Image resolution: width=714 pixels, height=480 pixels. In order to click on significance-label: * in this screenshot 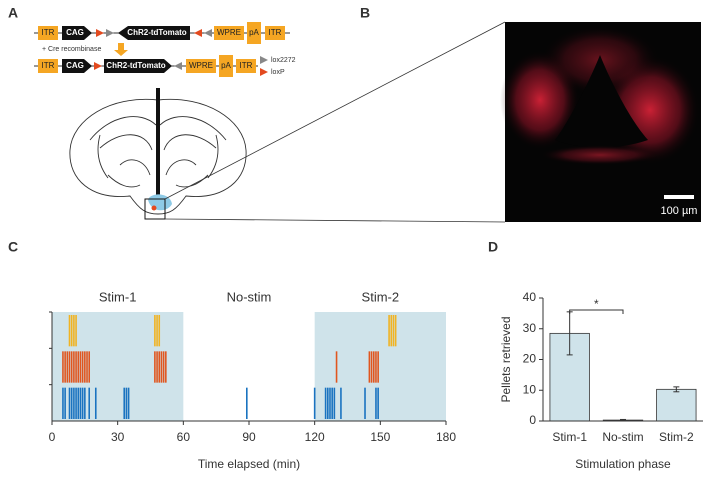, I will do `click(596, 304)`.